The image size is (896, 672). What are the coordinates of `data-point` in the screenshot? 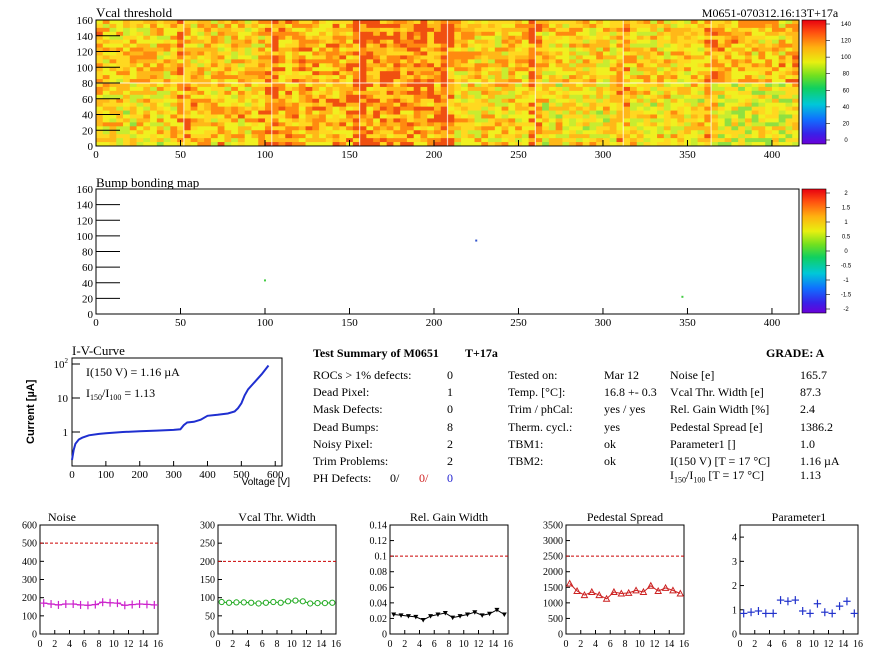 It's located at (401, 615).